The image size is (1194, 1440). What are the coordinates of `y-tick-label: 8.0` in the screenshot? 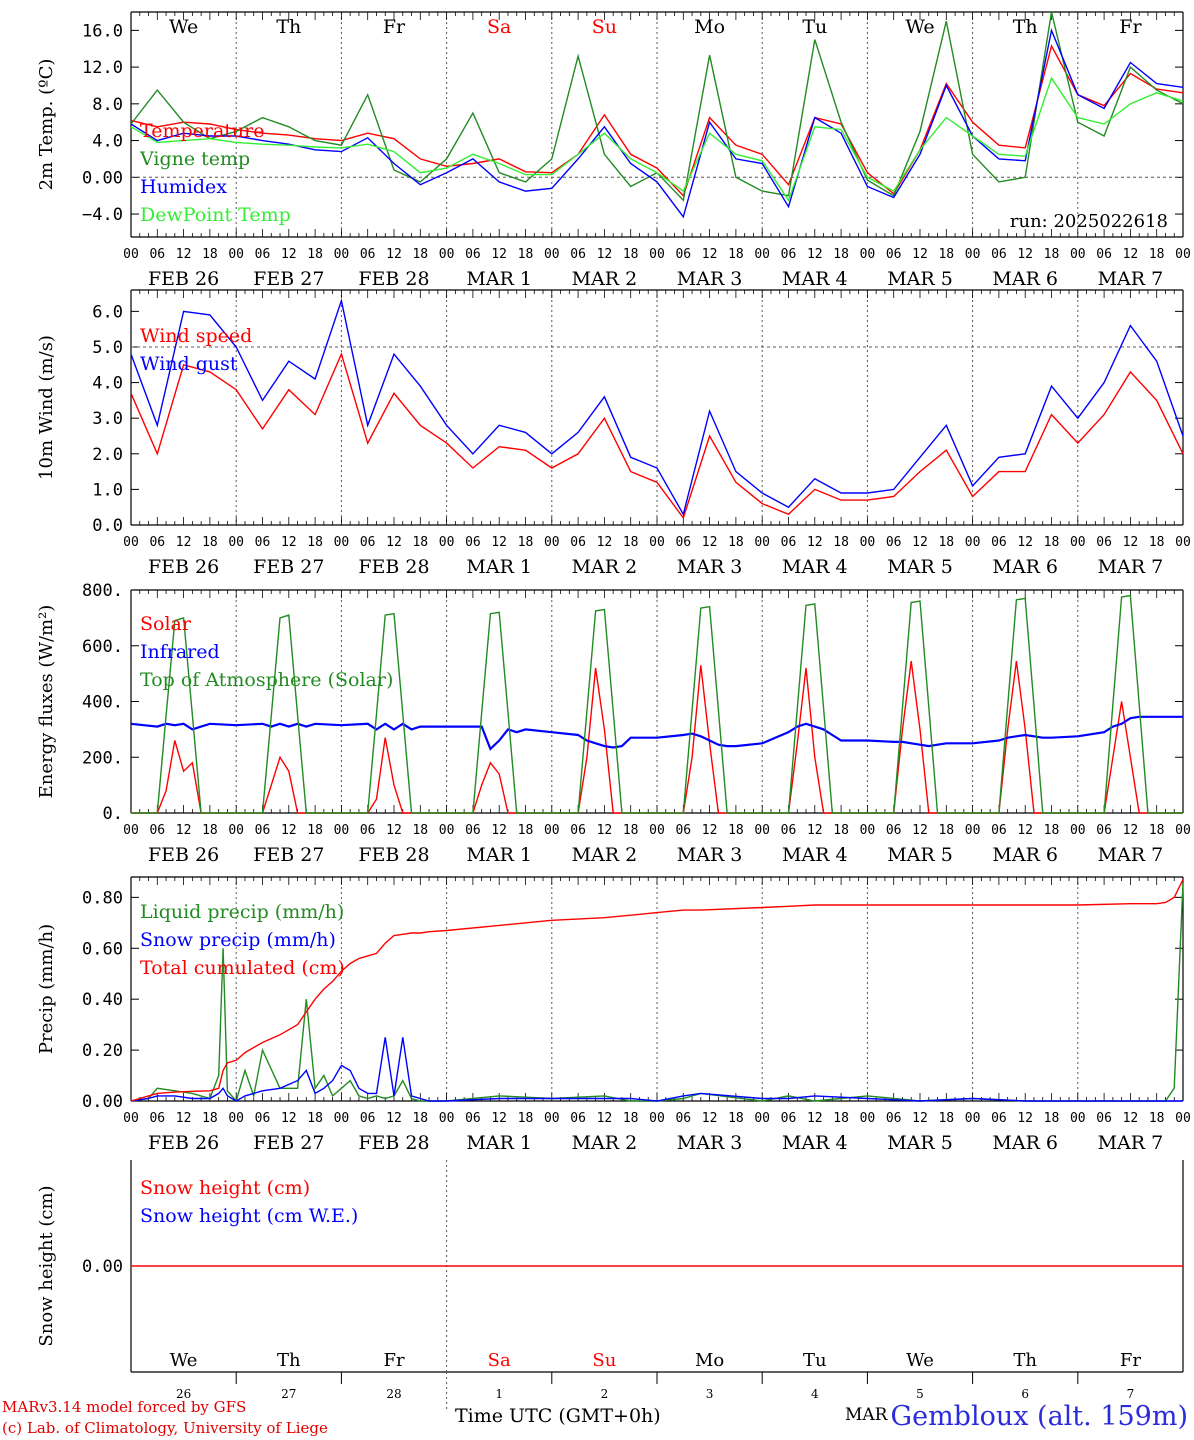 It's located at (107, 105).